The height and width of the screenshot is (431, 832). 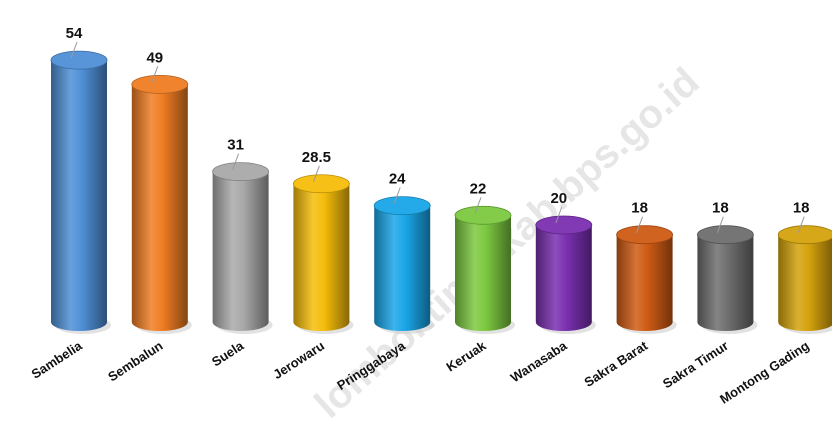 I want to click on category-label: Sambelia, so click(x=57, y=360).